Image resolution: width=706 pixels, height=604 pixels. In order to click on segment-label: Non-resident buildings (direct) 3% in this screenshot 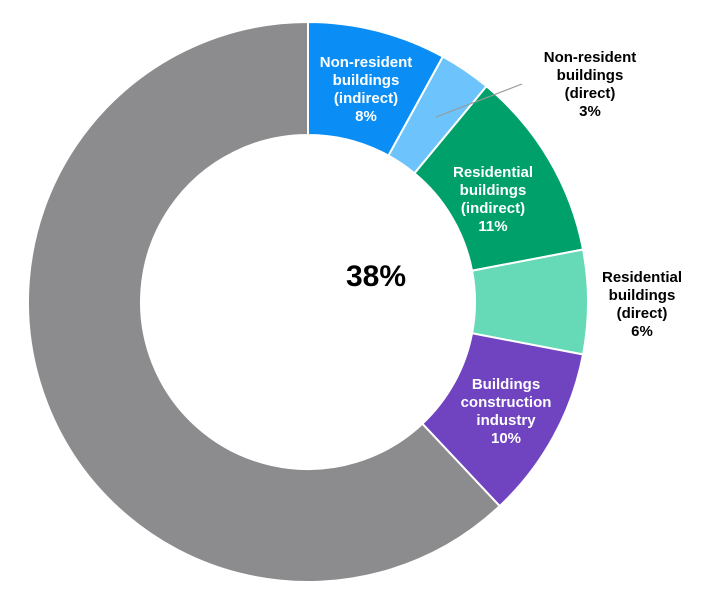, I will do `click(590, 84)`.